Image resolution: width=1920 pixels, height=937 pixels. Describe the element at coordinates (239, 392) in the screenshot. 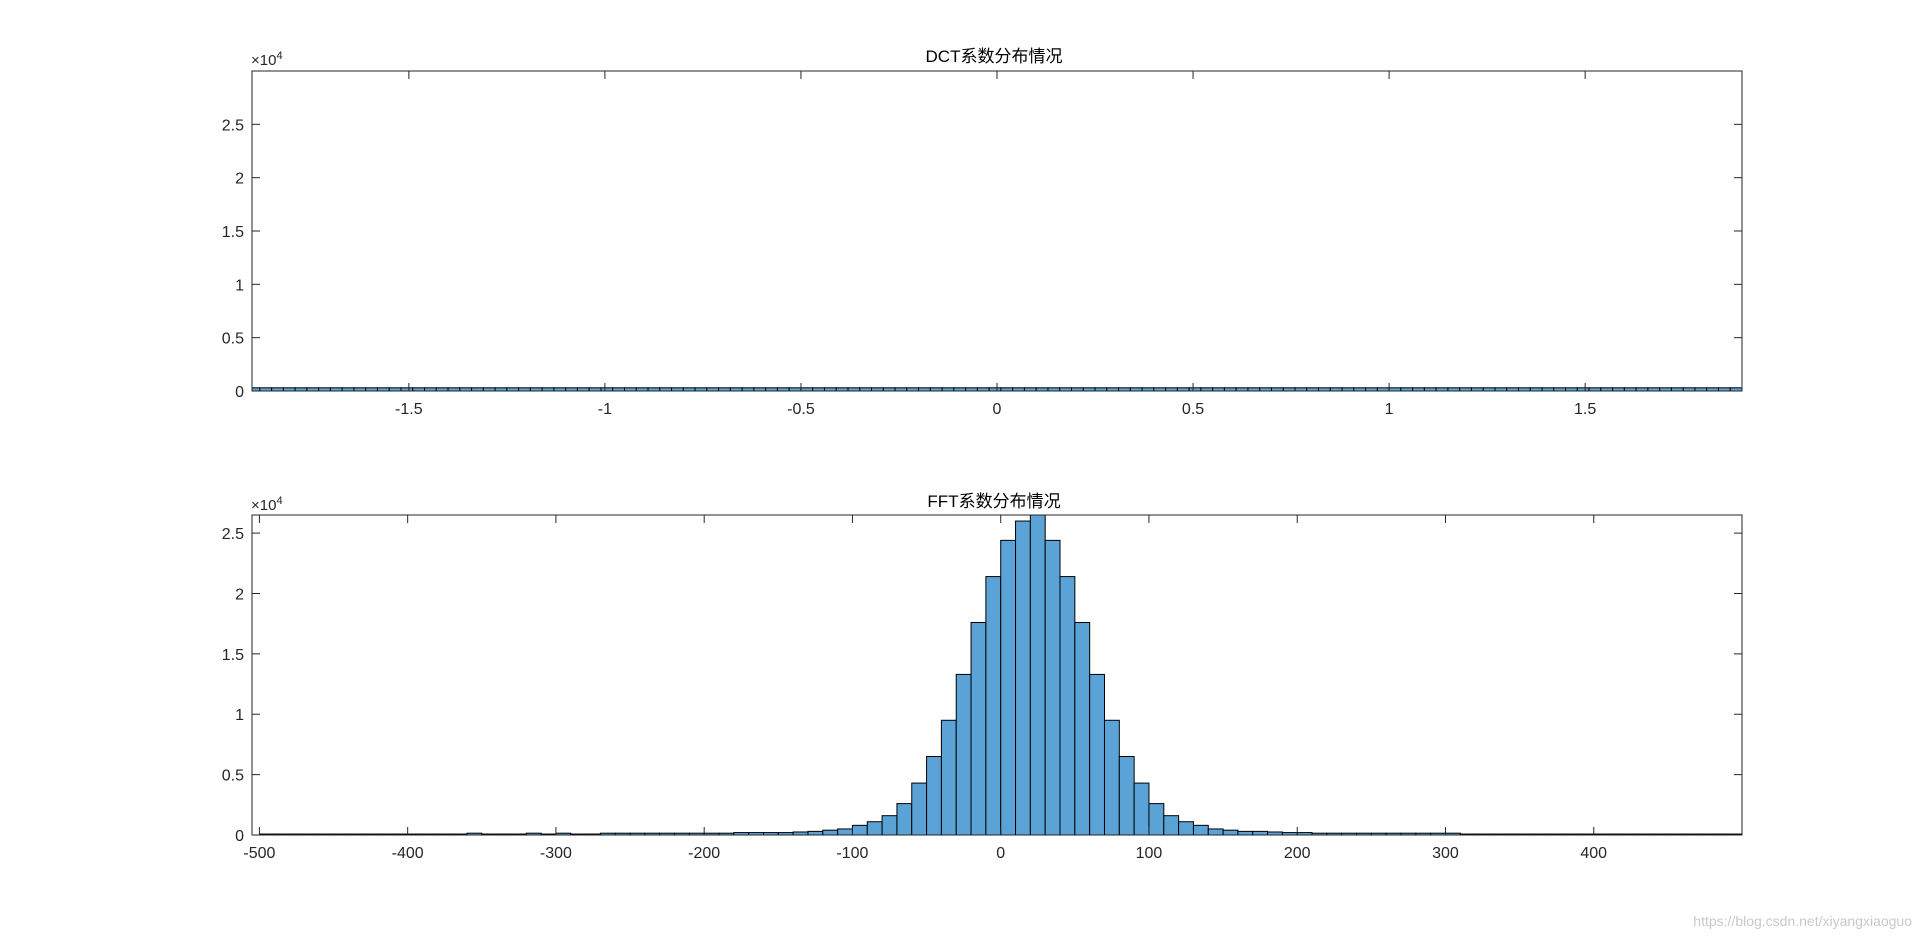

I see `dct-y-tick-label: 0` at that location.